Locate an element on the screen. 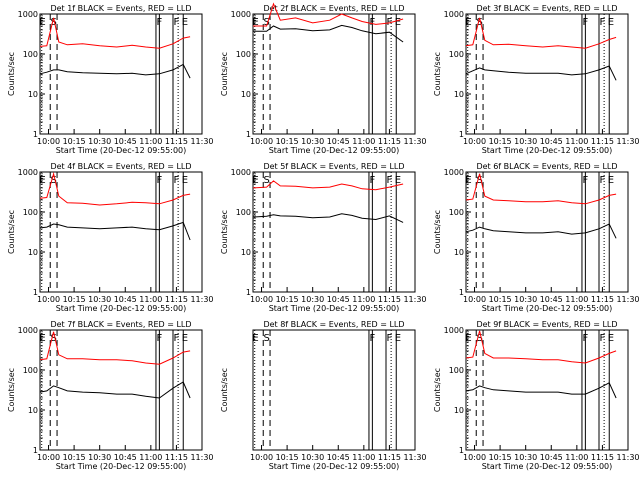  panel-title: Det 1f BLACK = Events, RED = LLD is located at coordinates (120, 8).